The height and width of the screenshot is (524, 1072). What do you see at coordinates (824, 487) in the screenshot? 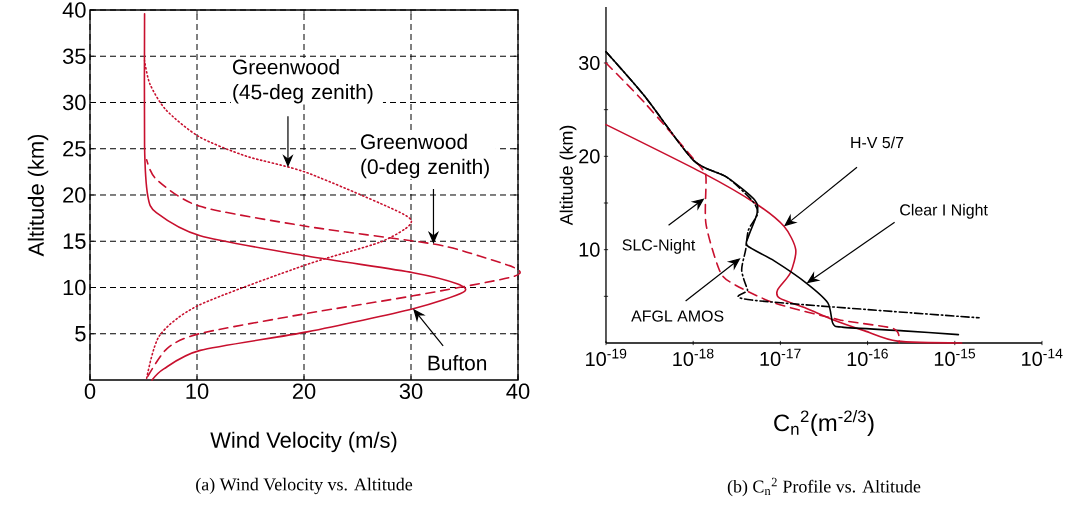
I see `text: (b) C$_{n}$$^{2}$ Profile vs. Altitude` at bounding box center [824, 487].